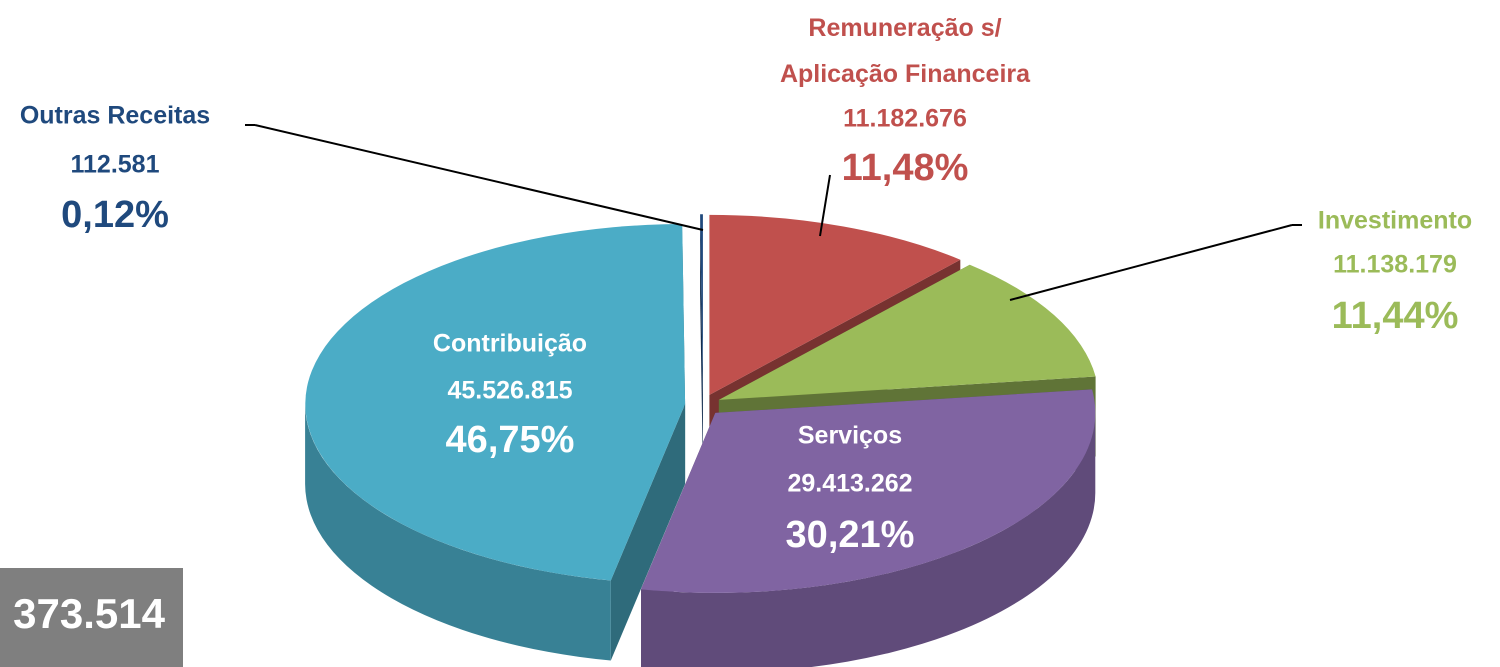  I want to click on amount-label: 112.581, so click(115, 165).